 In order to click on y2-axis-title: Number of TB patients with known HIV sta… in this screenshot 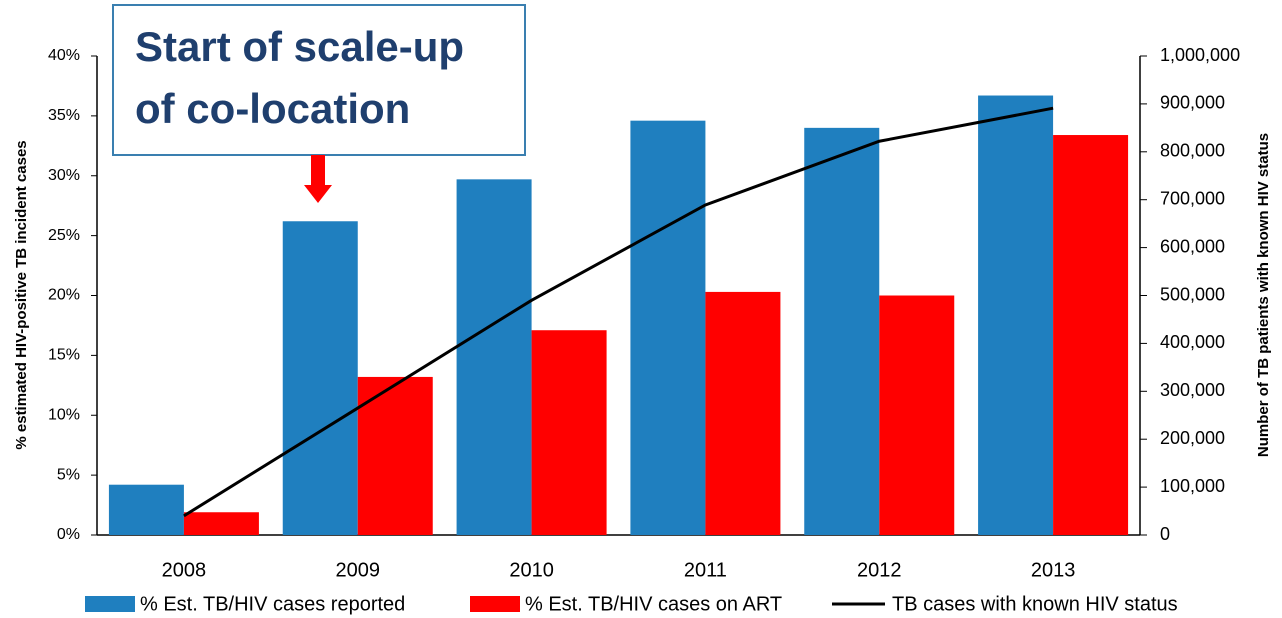, I will do `click(1263, 295)`.